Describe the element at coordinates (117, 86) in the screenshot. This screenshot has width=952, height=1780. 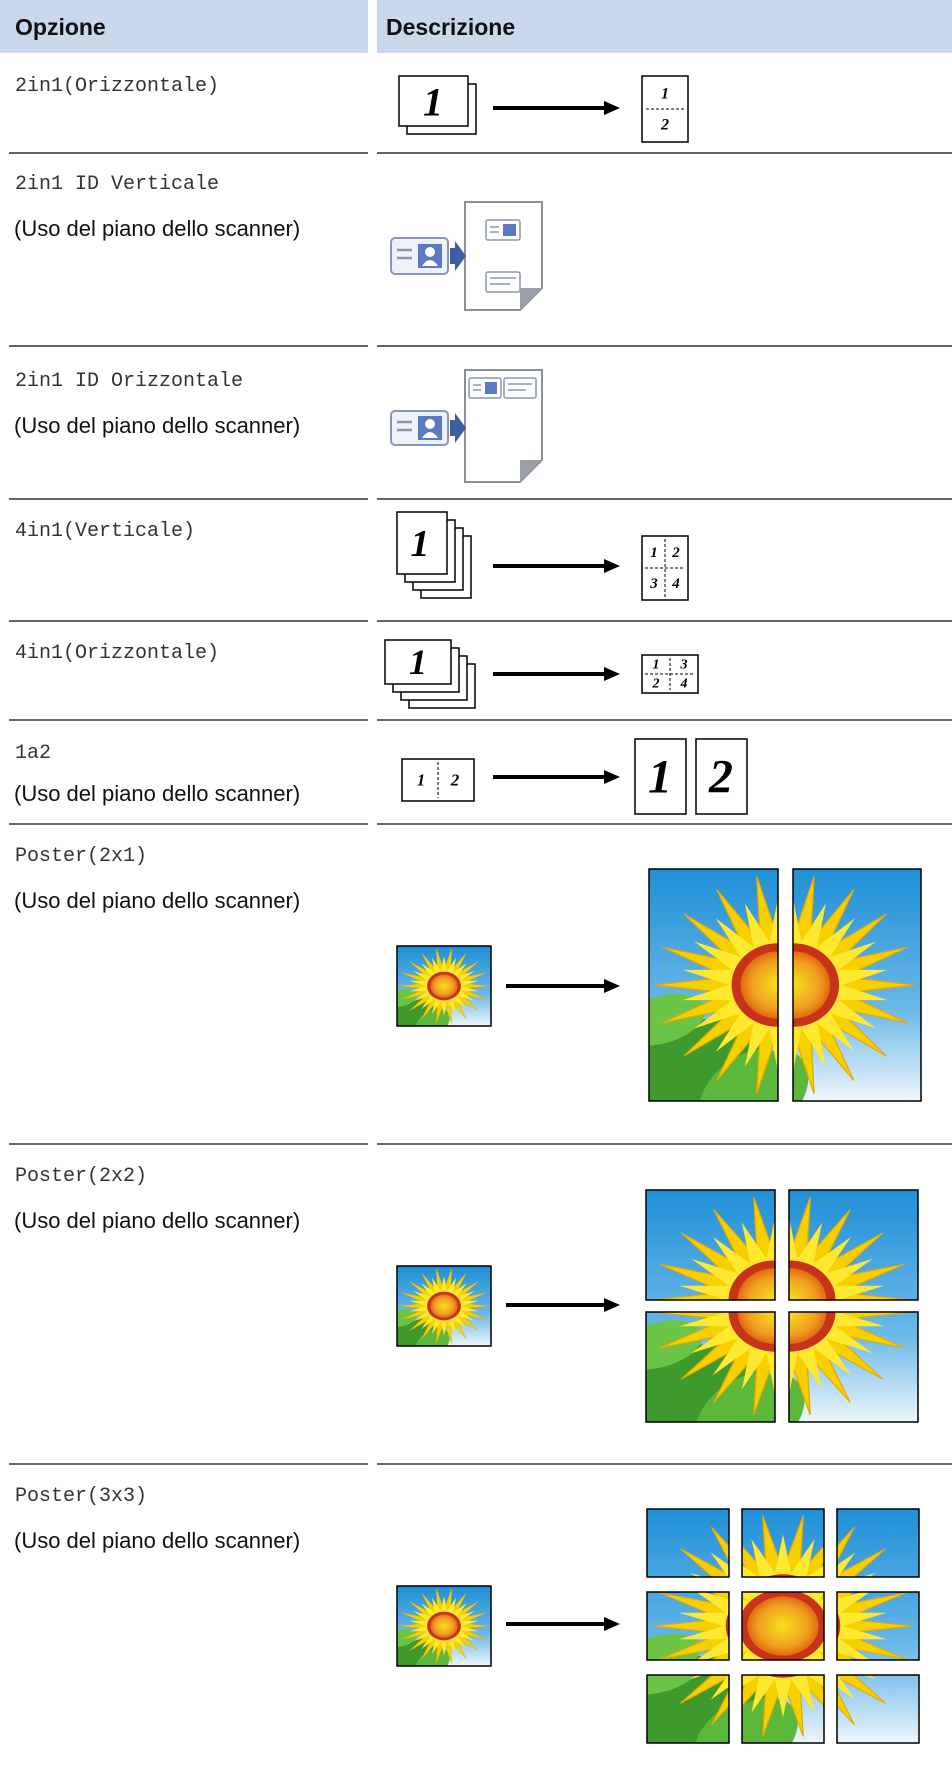
I see `option-label: 2in1(Orizzontale)` at that location.